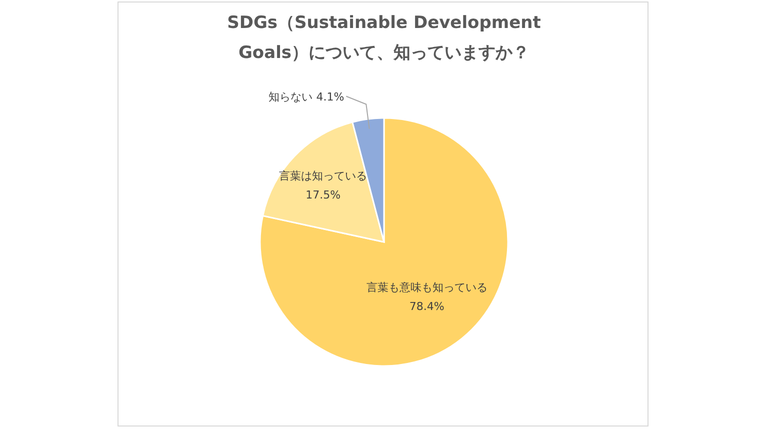 The width and height of the screenshot is (768, 429). Describe the element at coordinates (427, 287) in the screenshot. I see `slice-label: 言葉も意味も知っている` at that location.